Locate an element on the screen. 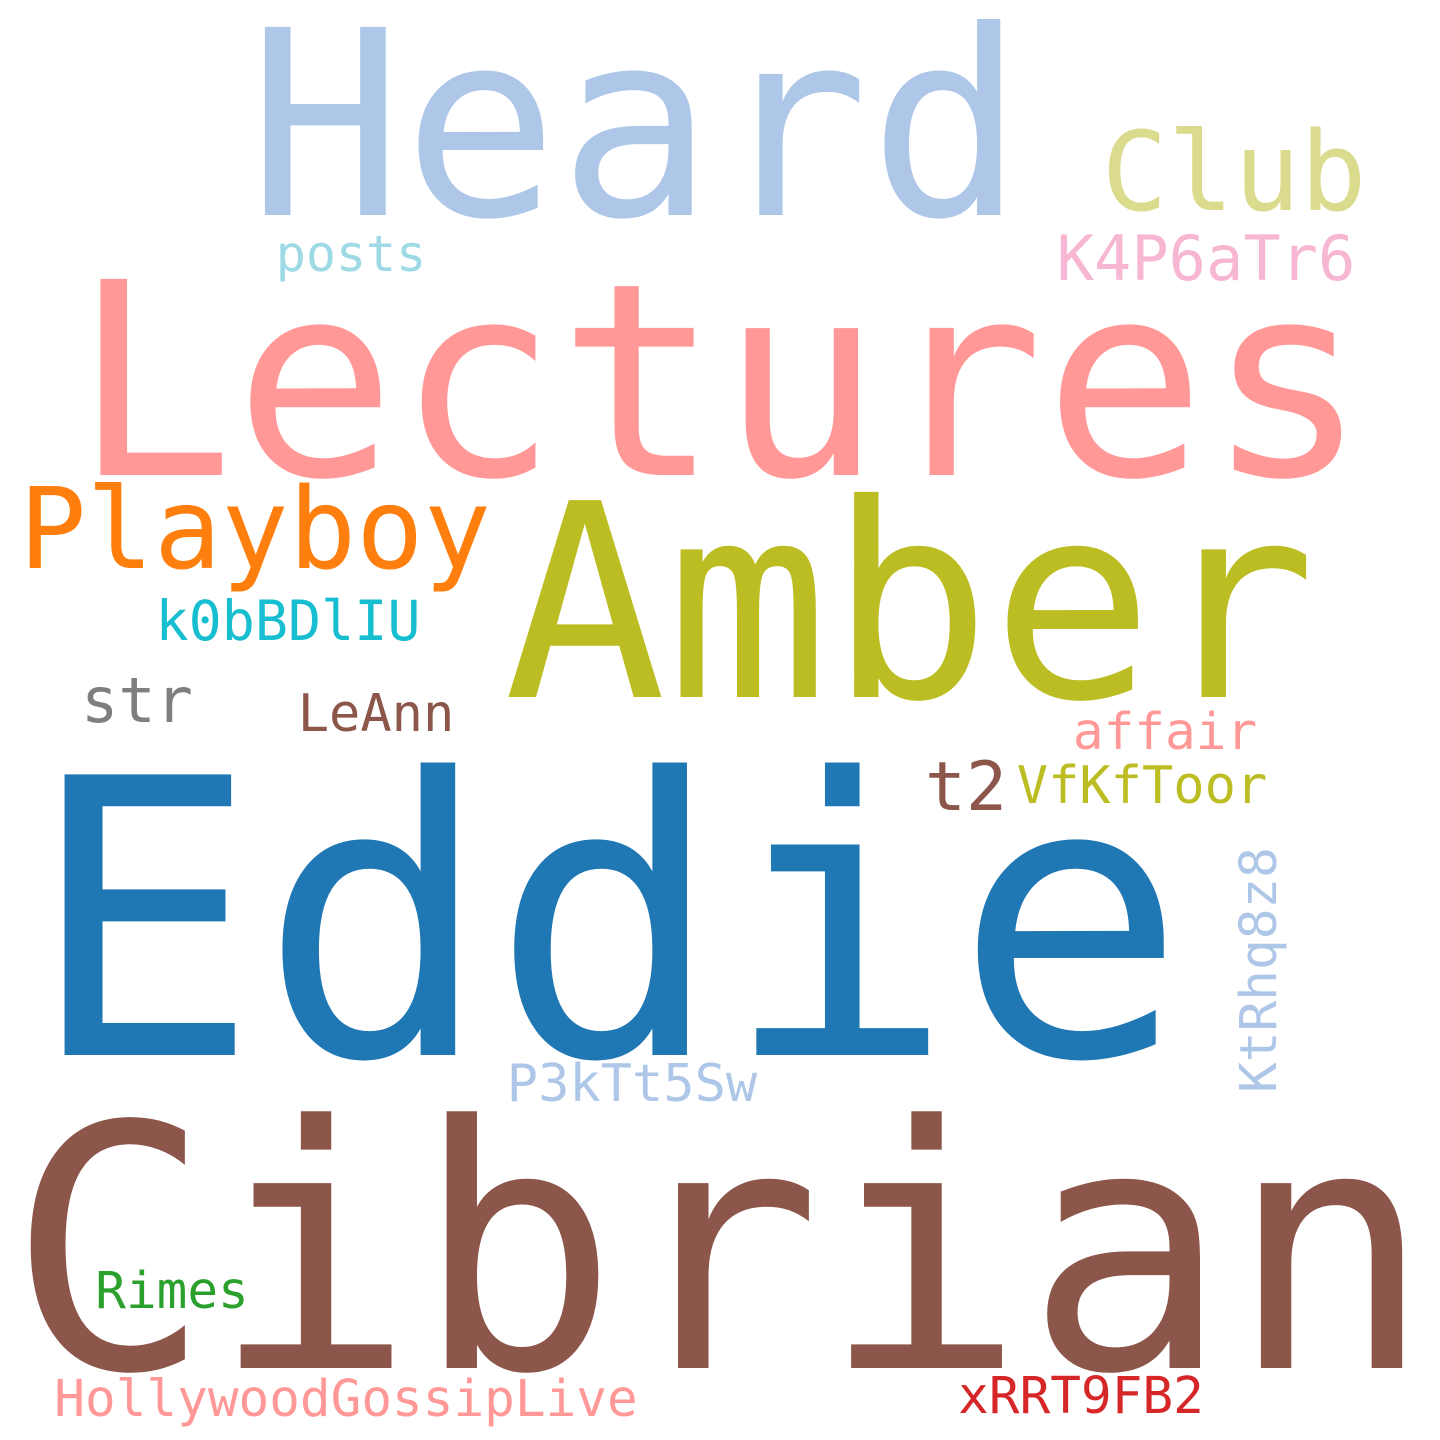 The image size is (1440, 1440). word-club: Club is located at coordinates (1234, 172).